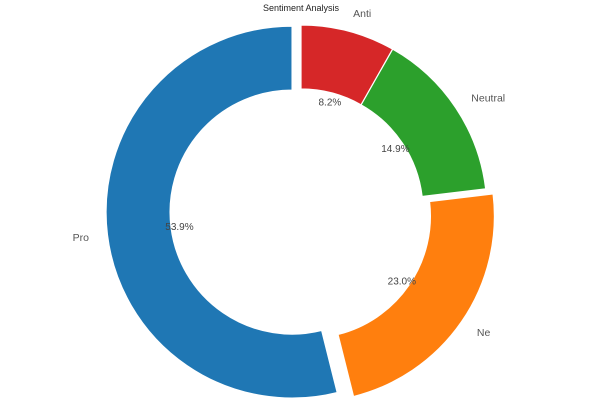  What do you see at coordinates (488, 99) in the screenshot?
I see `category-label-neutral: Neutral` at bounding box center [488, 99].